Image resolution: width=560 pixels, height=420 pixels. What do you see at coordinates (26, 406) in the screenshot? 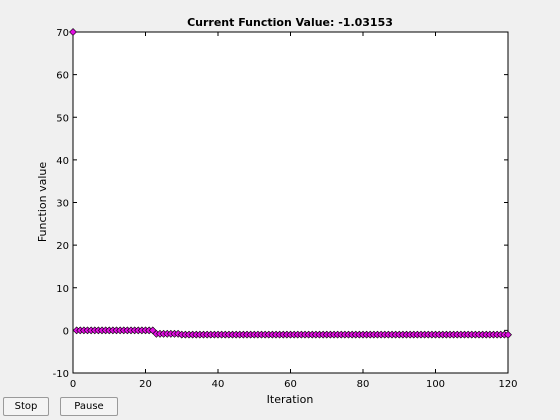
I see `stop-button: Stop` at bounding box center [26, 406].